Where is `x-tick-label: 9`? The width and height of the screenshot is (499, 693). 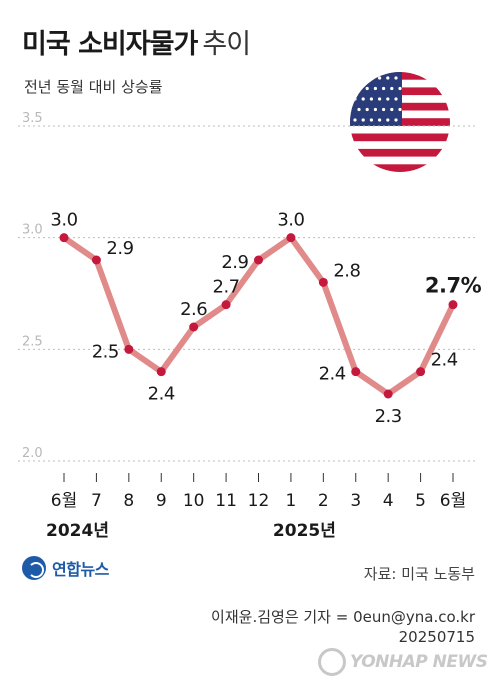
x-tick-label: 9 is located at coordinates (161, 501).